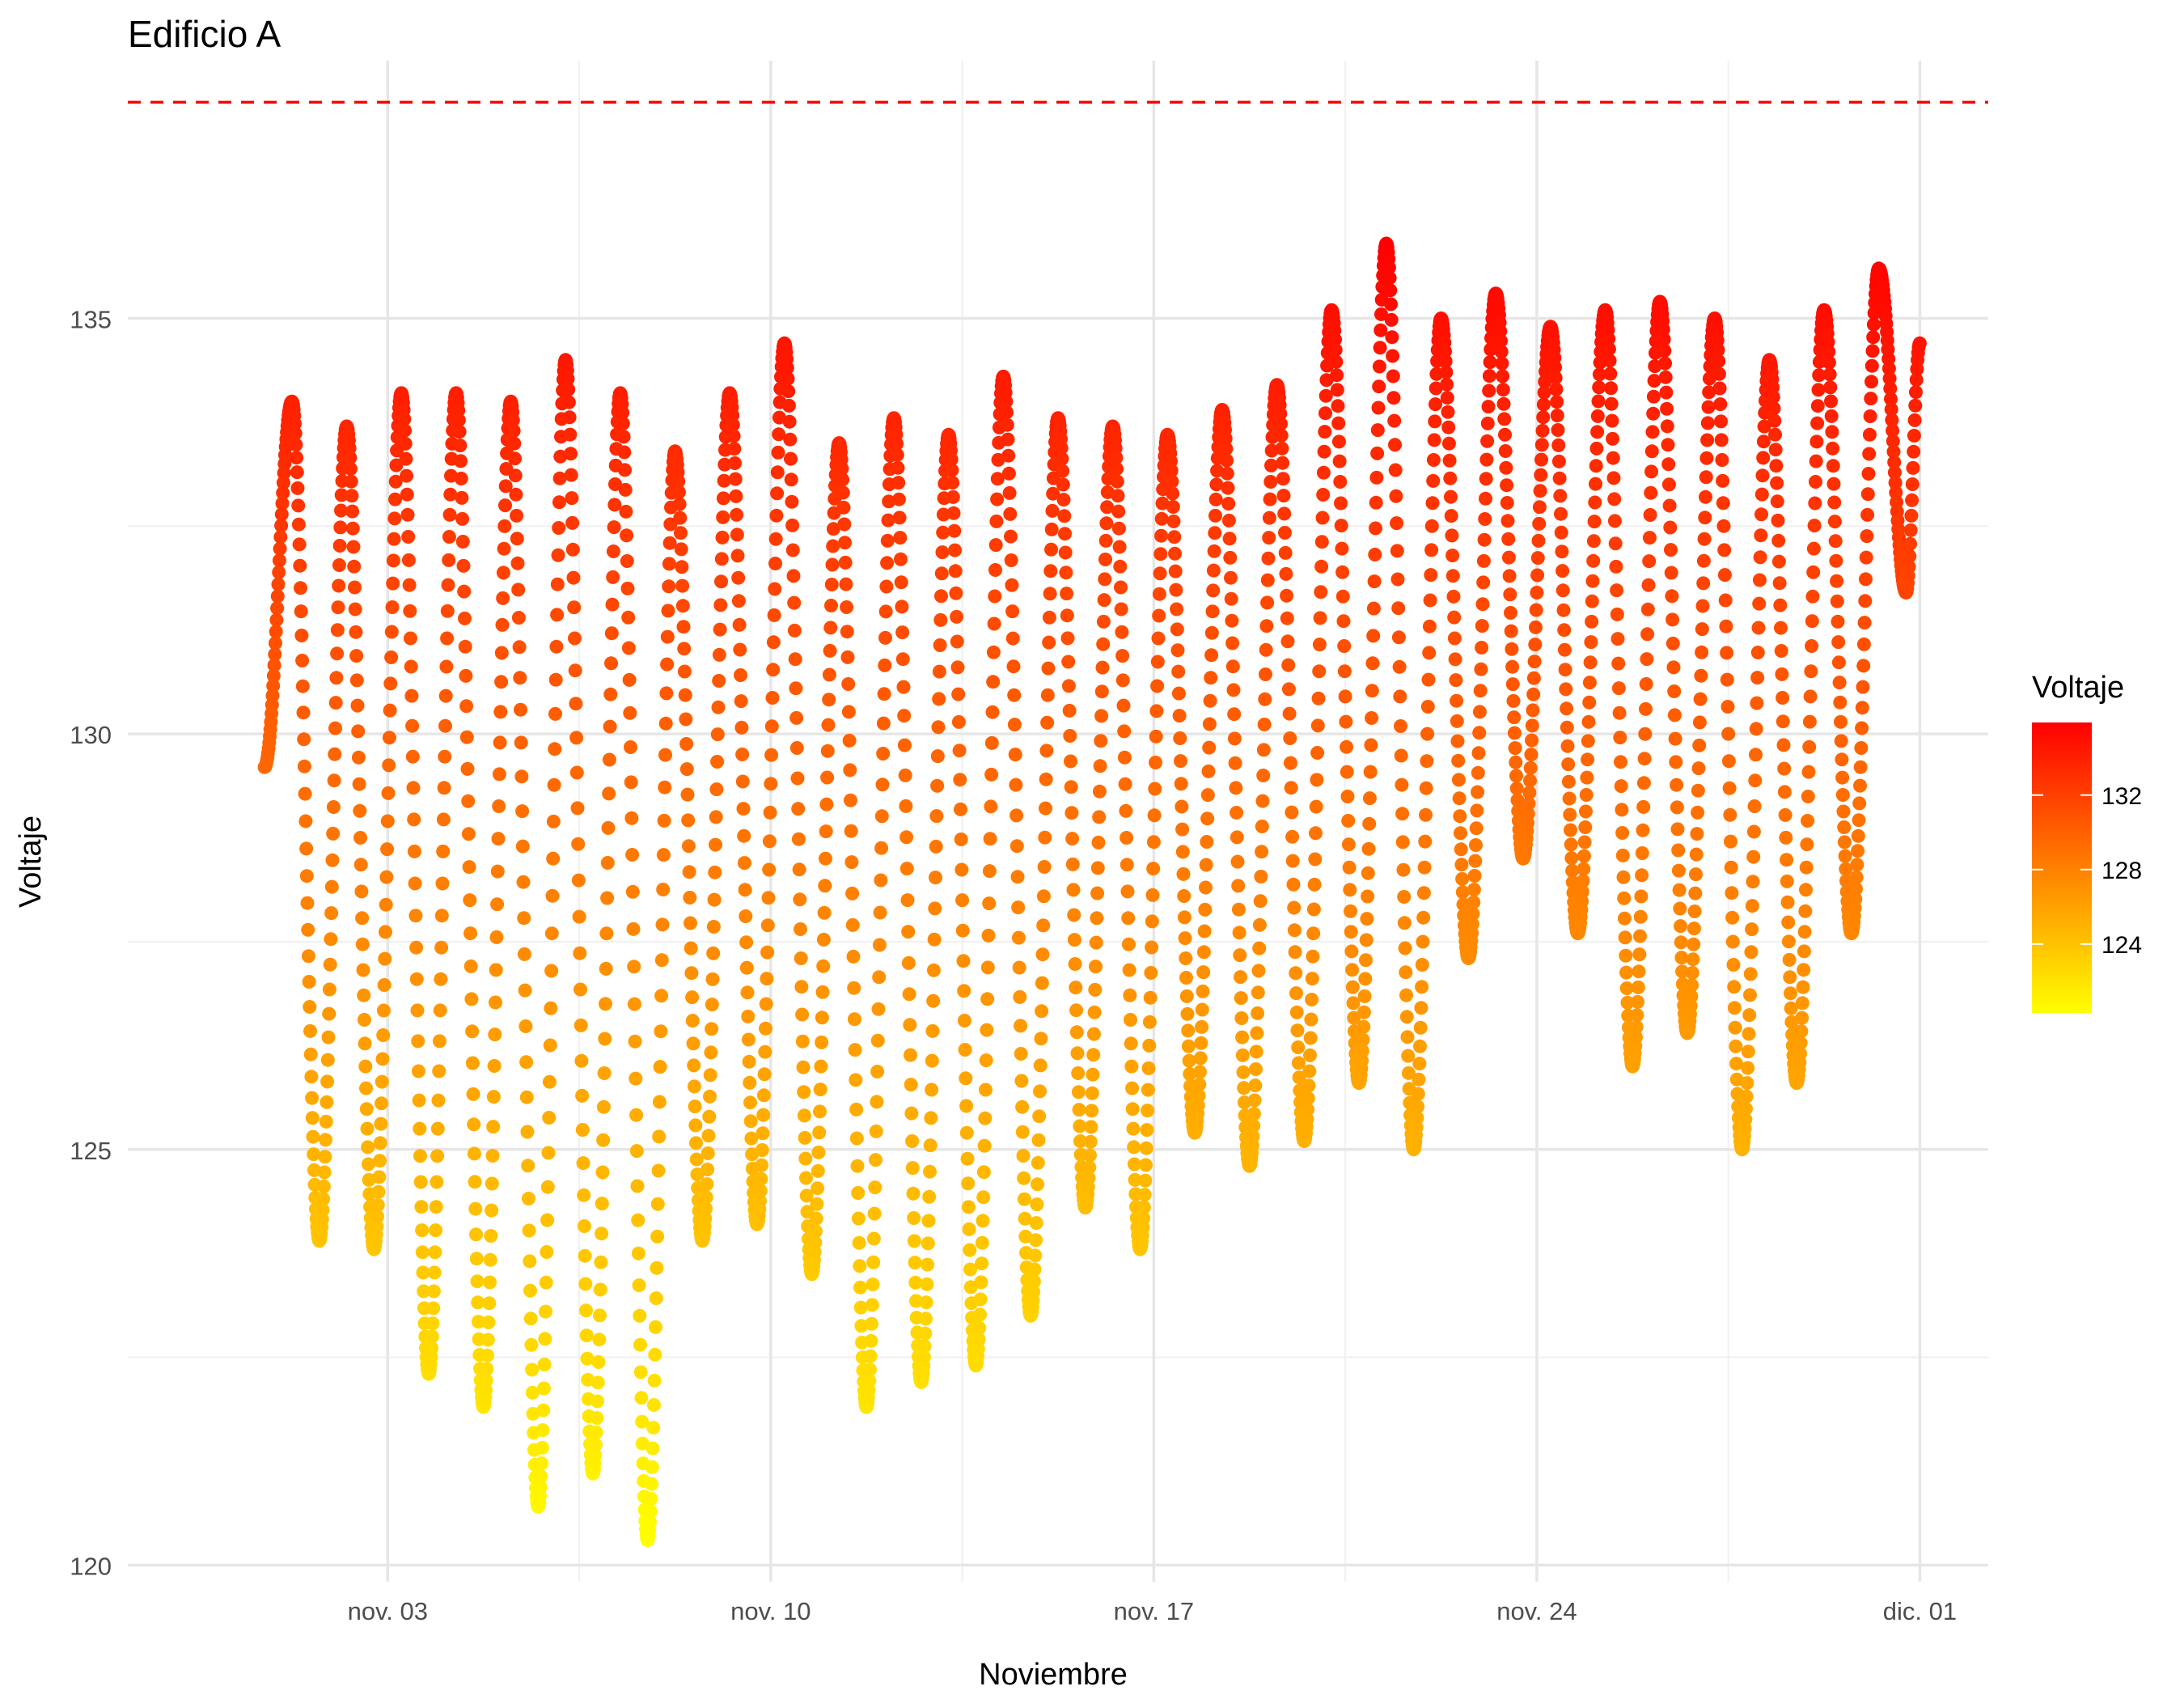 Image resolution: width=2184 pixels, height=1699 pixels. I want to click on x-tick-label: dic. 01, so click(1920, 1611).